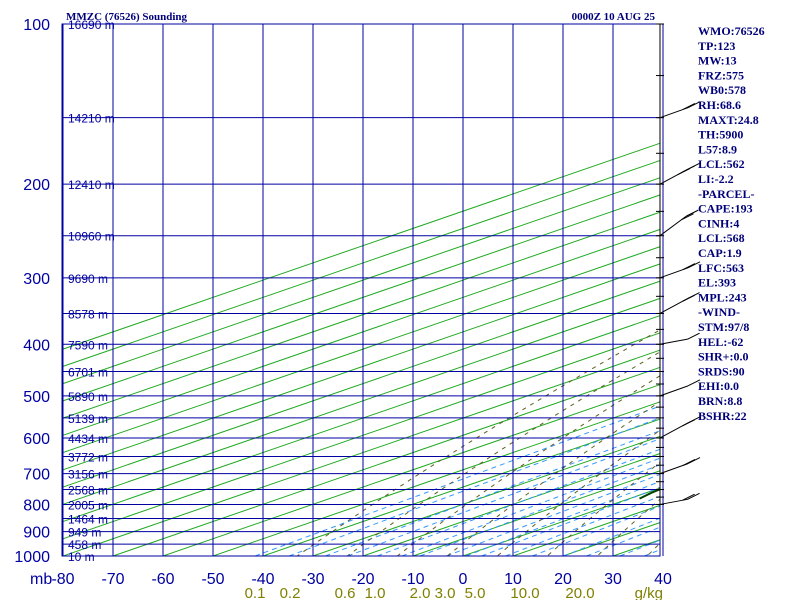  What do you see at coordinates (720, 342) in the screenshot?
I see `sounding-index: HEL:-62` at bounding box center [720, 342].